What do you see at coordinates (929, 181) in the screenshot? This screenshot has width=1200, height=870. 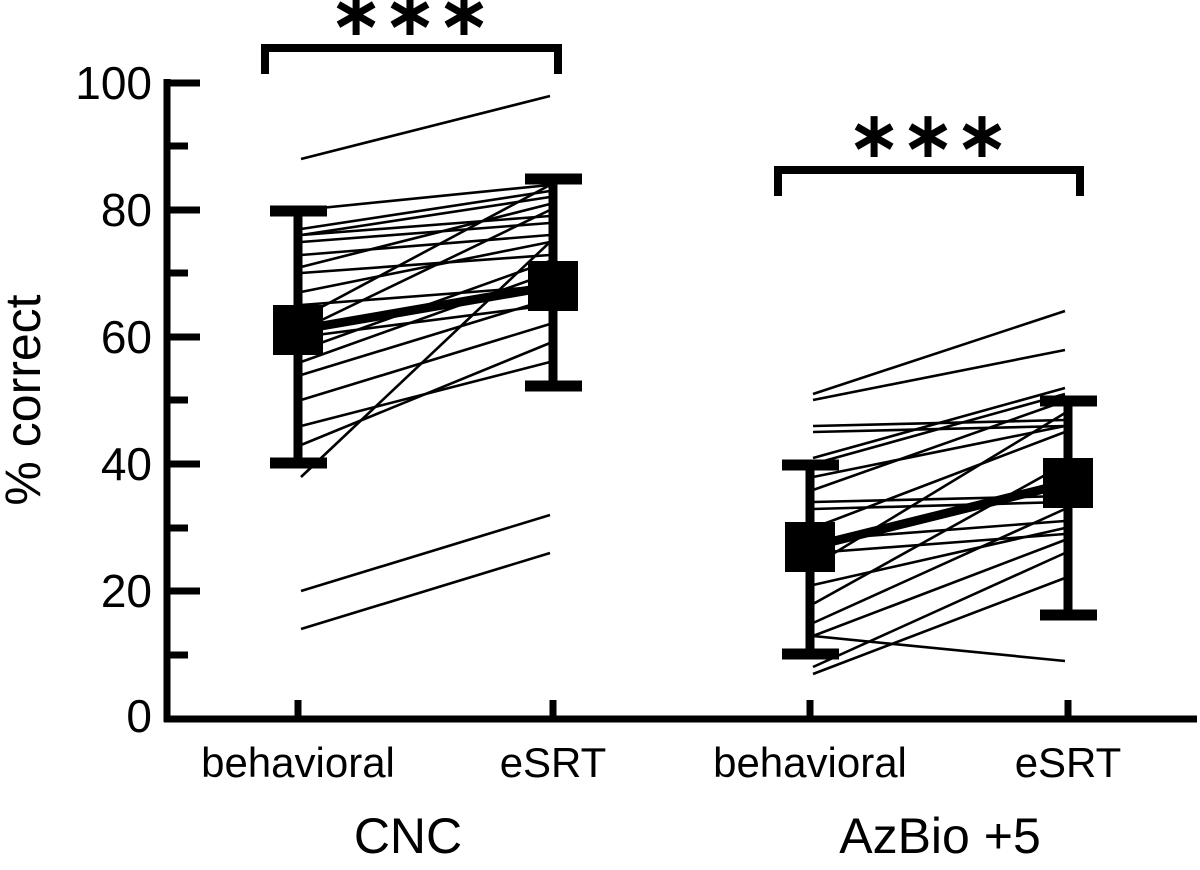 I see `bracket-path-azbio` at bounding box center [929, 181].